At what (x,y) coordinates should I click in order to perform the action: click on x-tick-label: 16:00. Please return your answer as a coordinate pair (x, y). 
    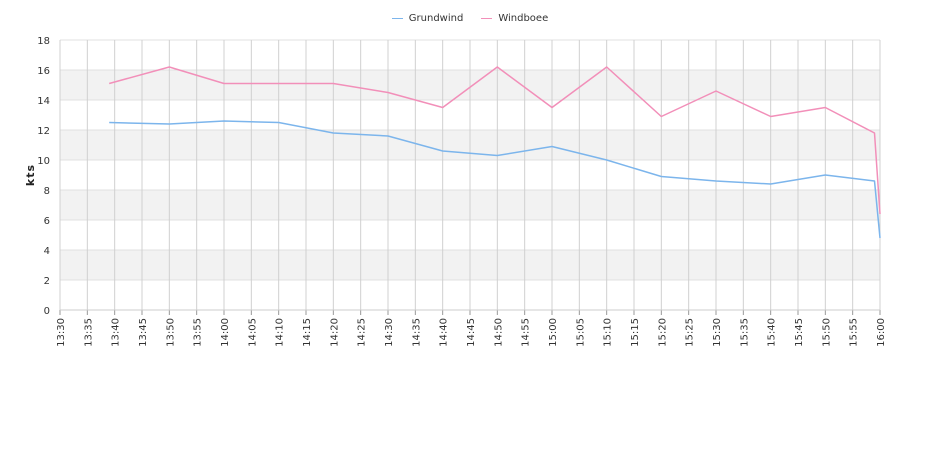
    Looking at the image, I should click on (881, 332).